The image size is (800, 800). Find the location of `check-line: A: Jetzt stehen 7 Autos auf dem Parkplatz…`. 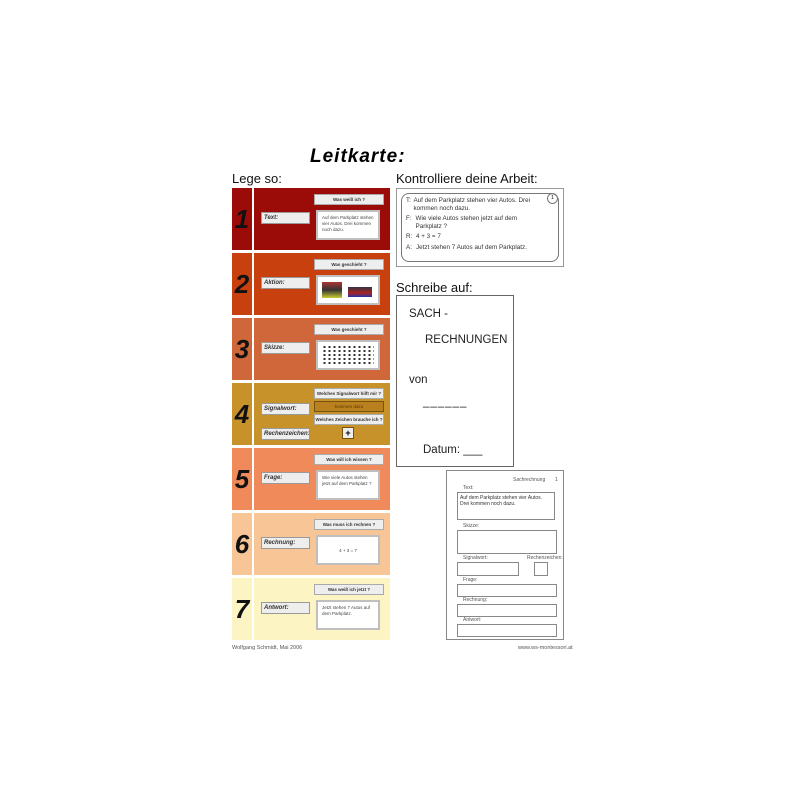

check-line: A: Jetzt stehen 7 Autos auf dem Parkplatz… is located at coordinates (475, 248).